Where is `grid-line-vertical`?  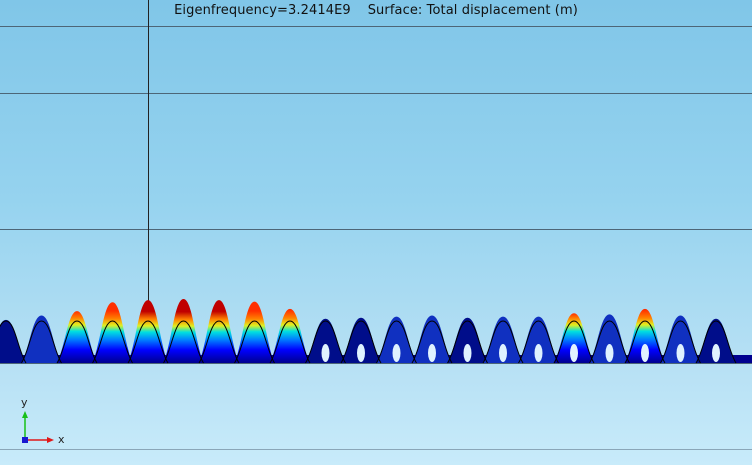
grid-line-vertical is located at coordinates (148, 181).